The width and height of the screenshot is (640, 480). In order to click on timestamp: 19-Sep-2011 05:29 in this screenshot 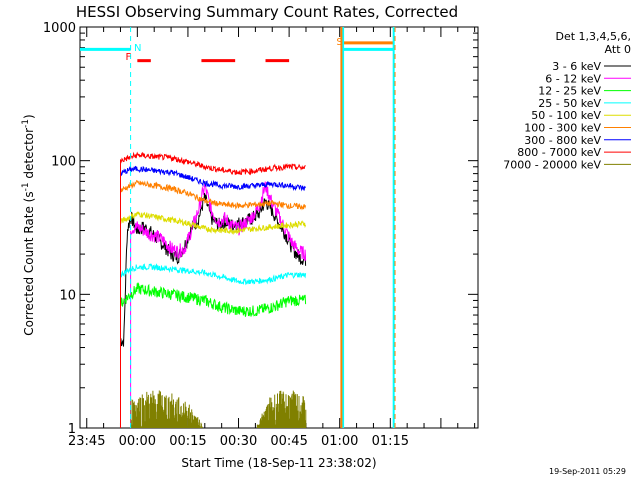, I will do `click(587, 471)`.